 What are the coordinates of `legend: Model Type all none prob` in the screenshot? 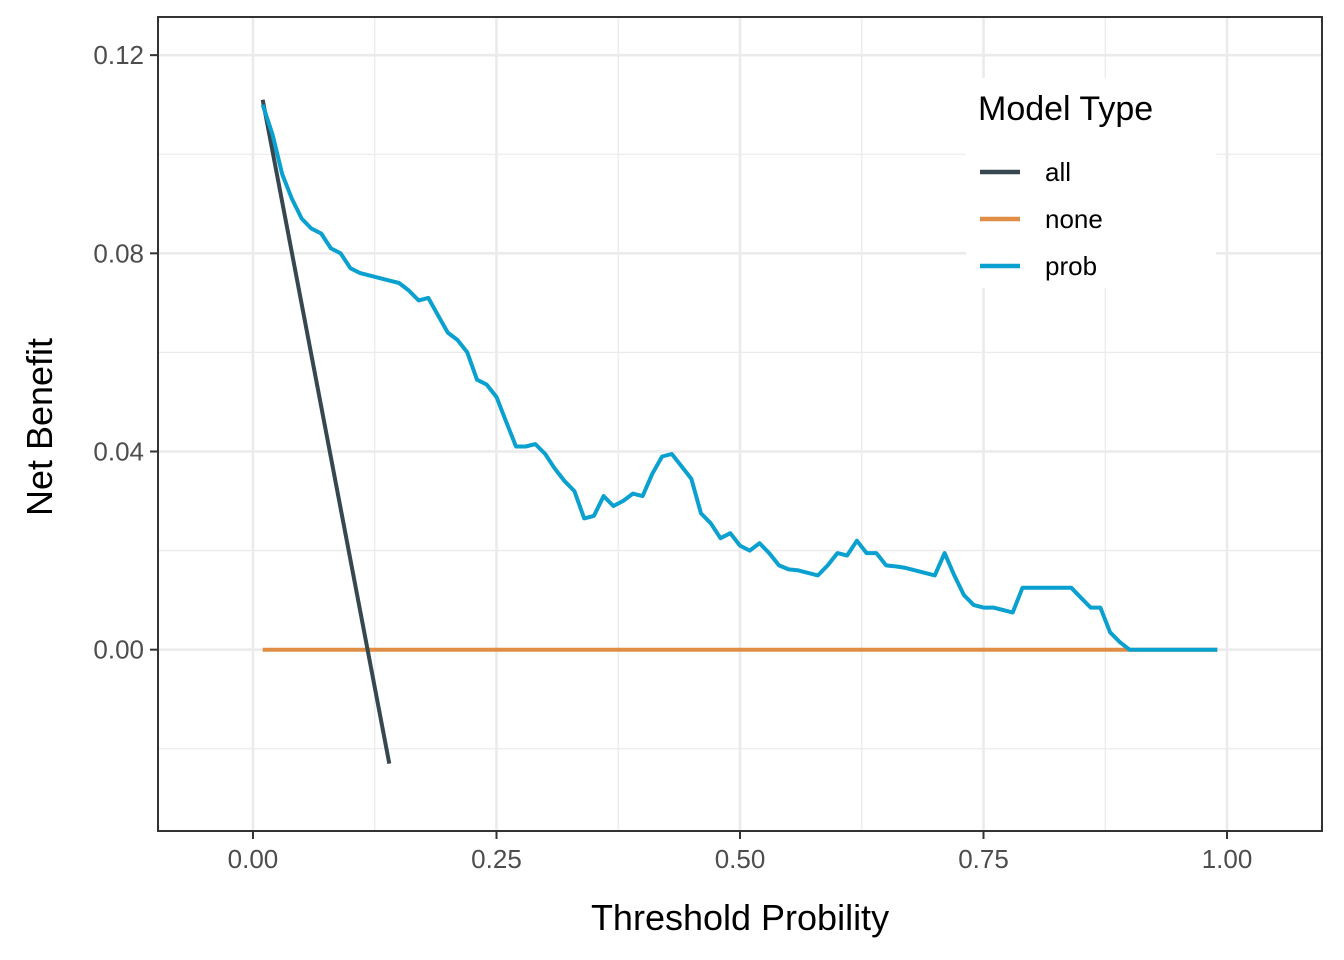 It's located at (1091, 183).